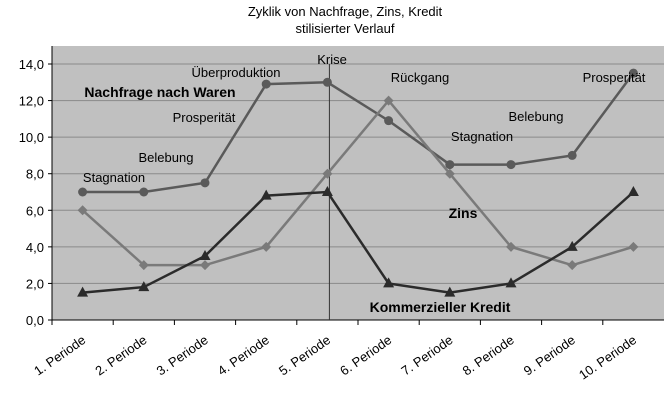 This screenshot has height=403, width=667. Describe the element at coordinates (59, 355) in the screenshot. I see `x-tick-label: 1. Periode` at that location.